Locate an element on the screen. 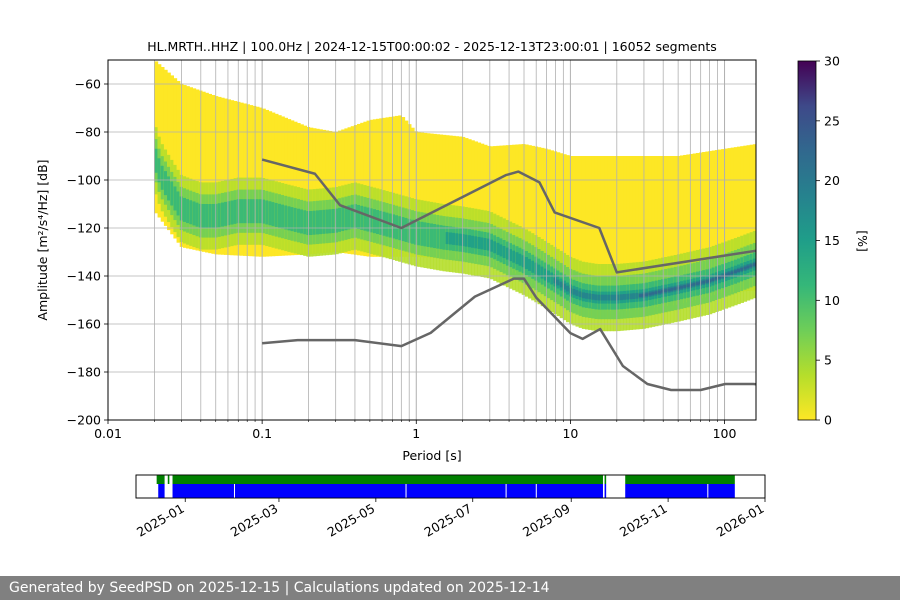 This screenshot has width=900, height=600. colorbar: 0 5 10 15 20 25 30 [%] is located at coordinates (833, 241).